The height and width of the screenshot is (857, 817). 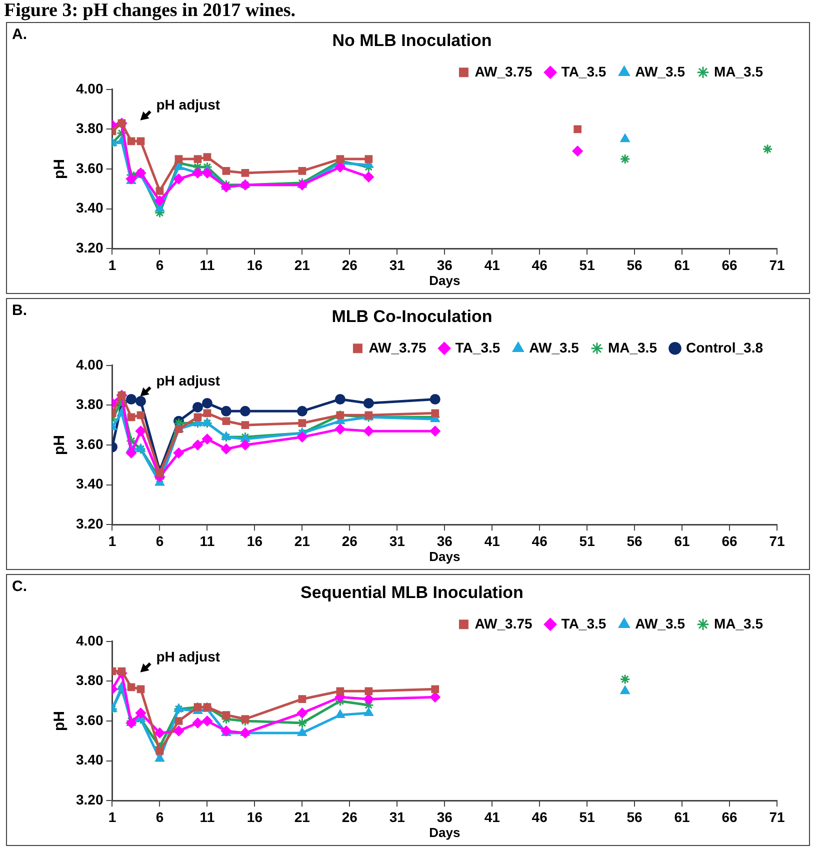 What do you see at coordinates (19, 586) in the screenshot?
I see `text: C.` at bounding box center [19, 586].